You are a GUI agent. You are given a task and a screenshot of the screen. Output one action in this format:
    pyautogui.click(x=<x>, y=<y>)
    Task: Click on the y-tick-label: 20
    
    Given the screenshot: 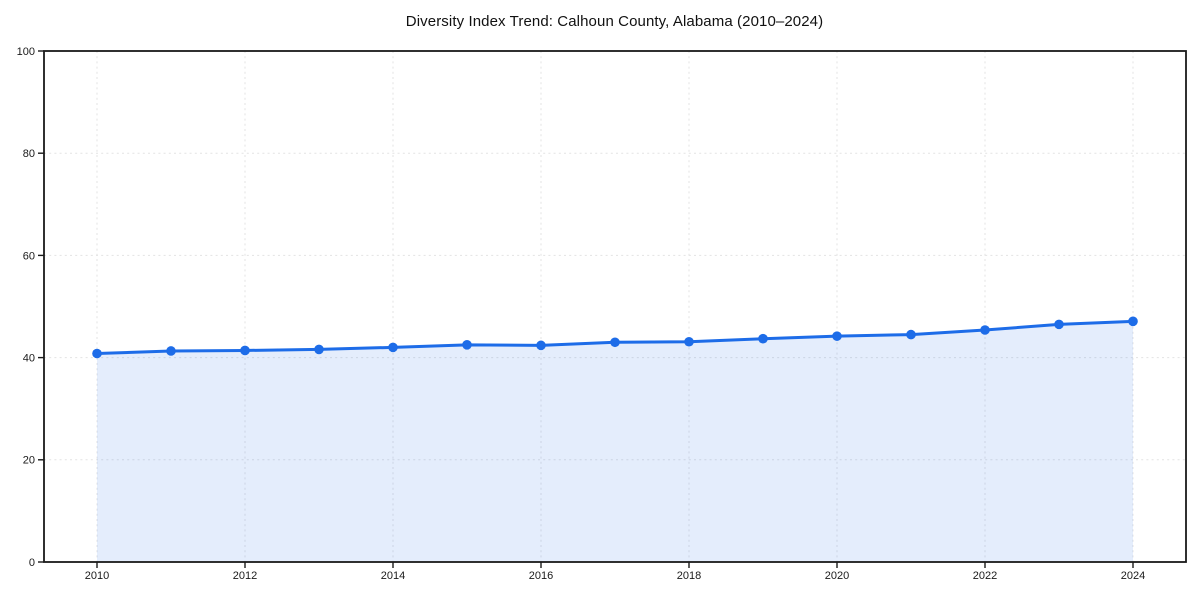 What is the action you would take?
    pyautogui.click(x=29, y=461)
    